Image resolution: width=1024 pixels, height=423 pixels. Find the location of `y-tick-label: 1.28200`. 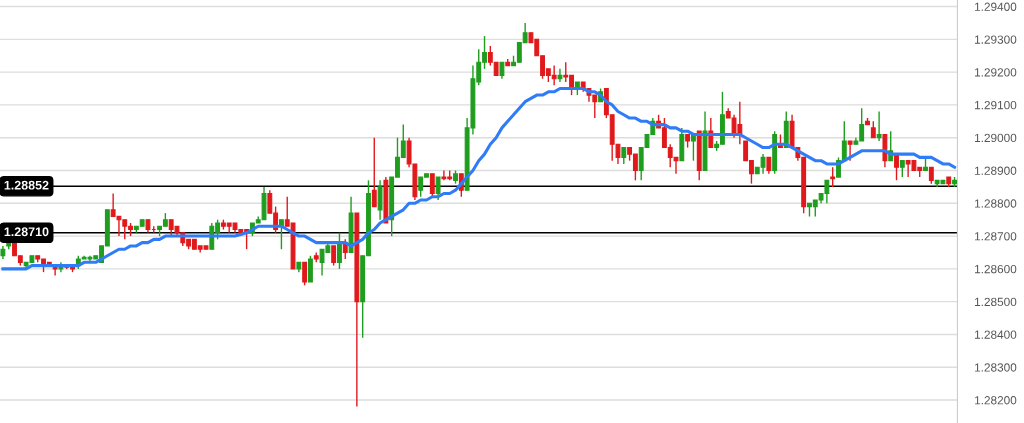

y-tick-label: 1.28200 is located at coordinates (996, 400).